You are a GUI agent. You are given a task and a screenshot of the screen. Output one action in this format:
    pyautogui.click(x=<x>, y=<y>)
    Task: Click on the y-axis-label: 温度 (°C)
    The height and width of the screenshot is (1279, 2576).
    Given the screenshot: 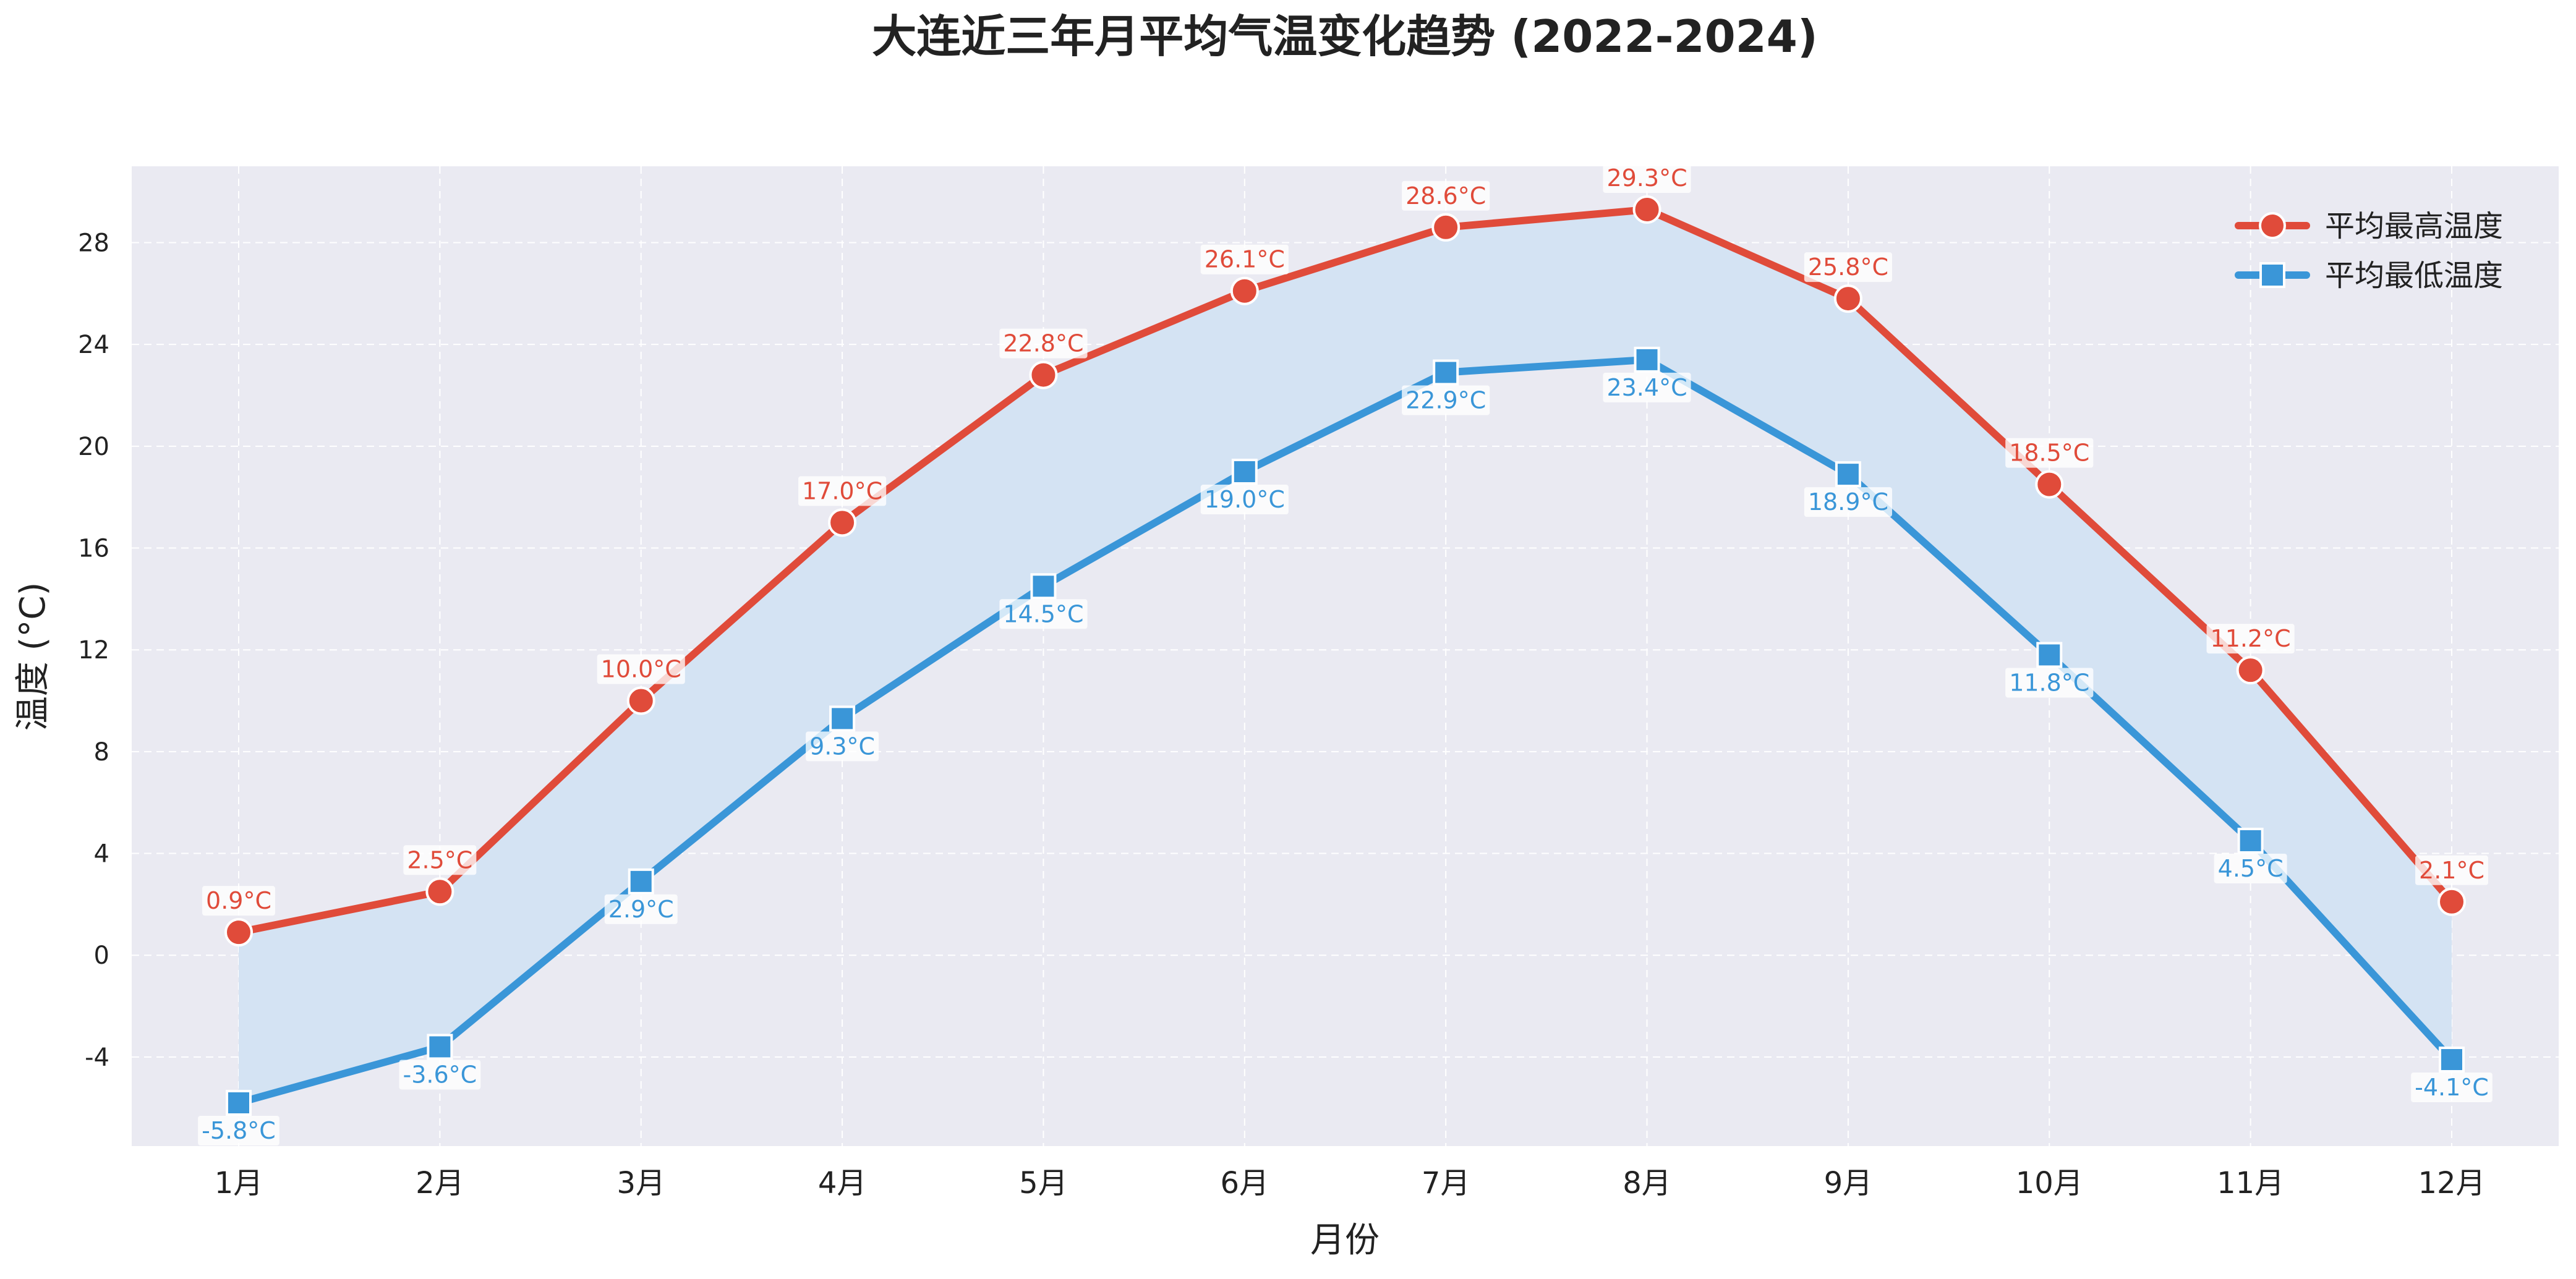 What is the action you would take?
    pyautogui.click(x=33, y=656)
    